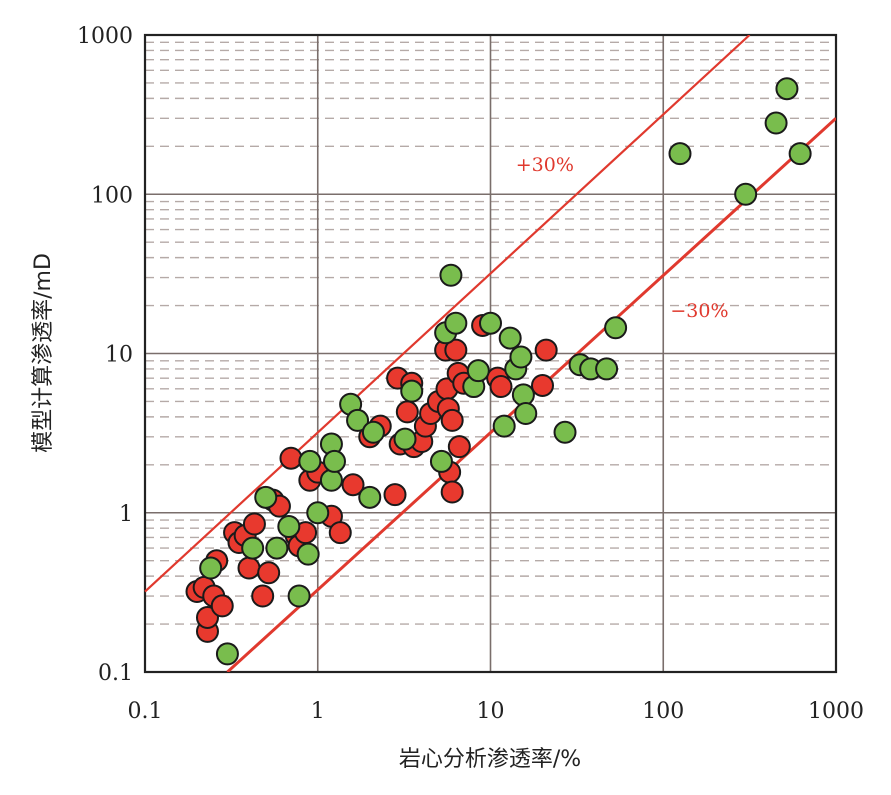  Describe the element at coordinates (105, 36) in the screenshot. I see `y-tick-label: 1000` at that location.